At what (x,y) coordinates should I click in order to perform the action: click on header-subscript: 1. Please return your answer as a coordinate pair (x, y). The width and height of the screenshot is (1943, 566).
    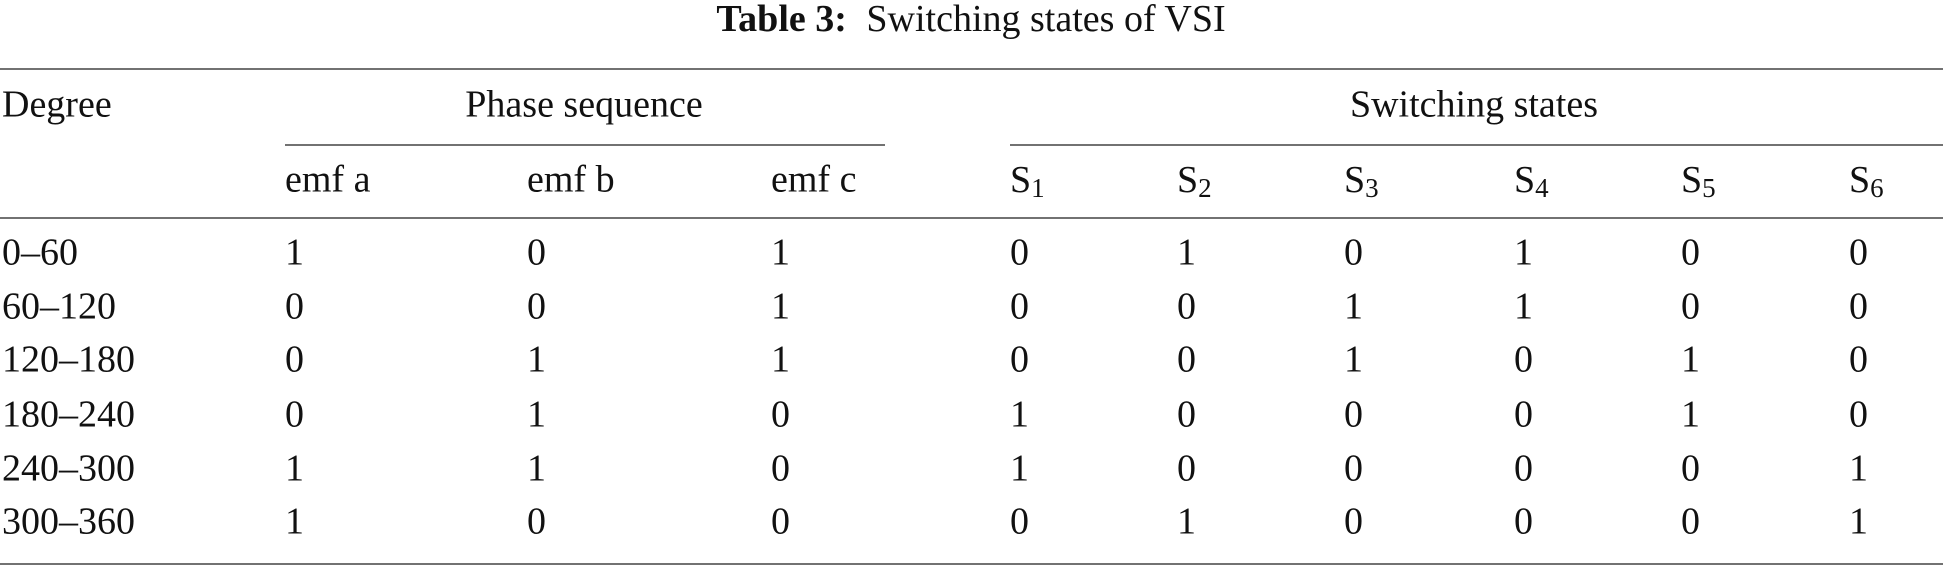
    Looking at the image, I should click on (1038, 188).